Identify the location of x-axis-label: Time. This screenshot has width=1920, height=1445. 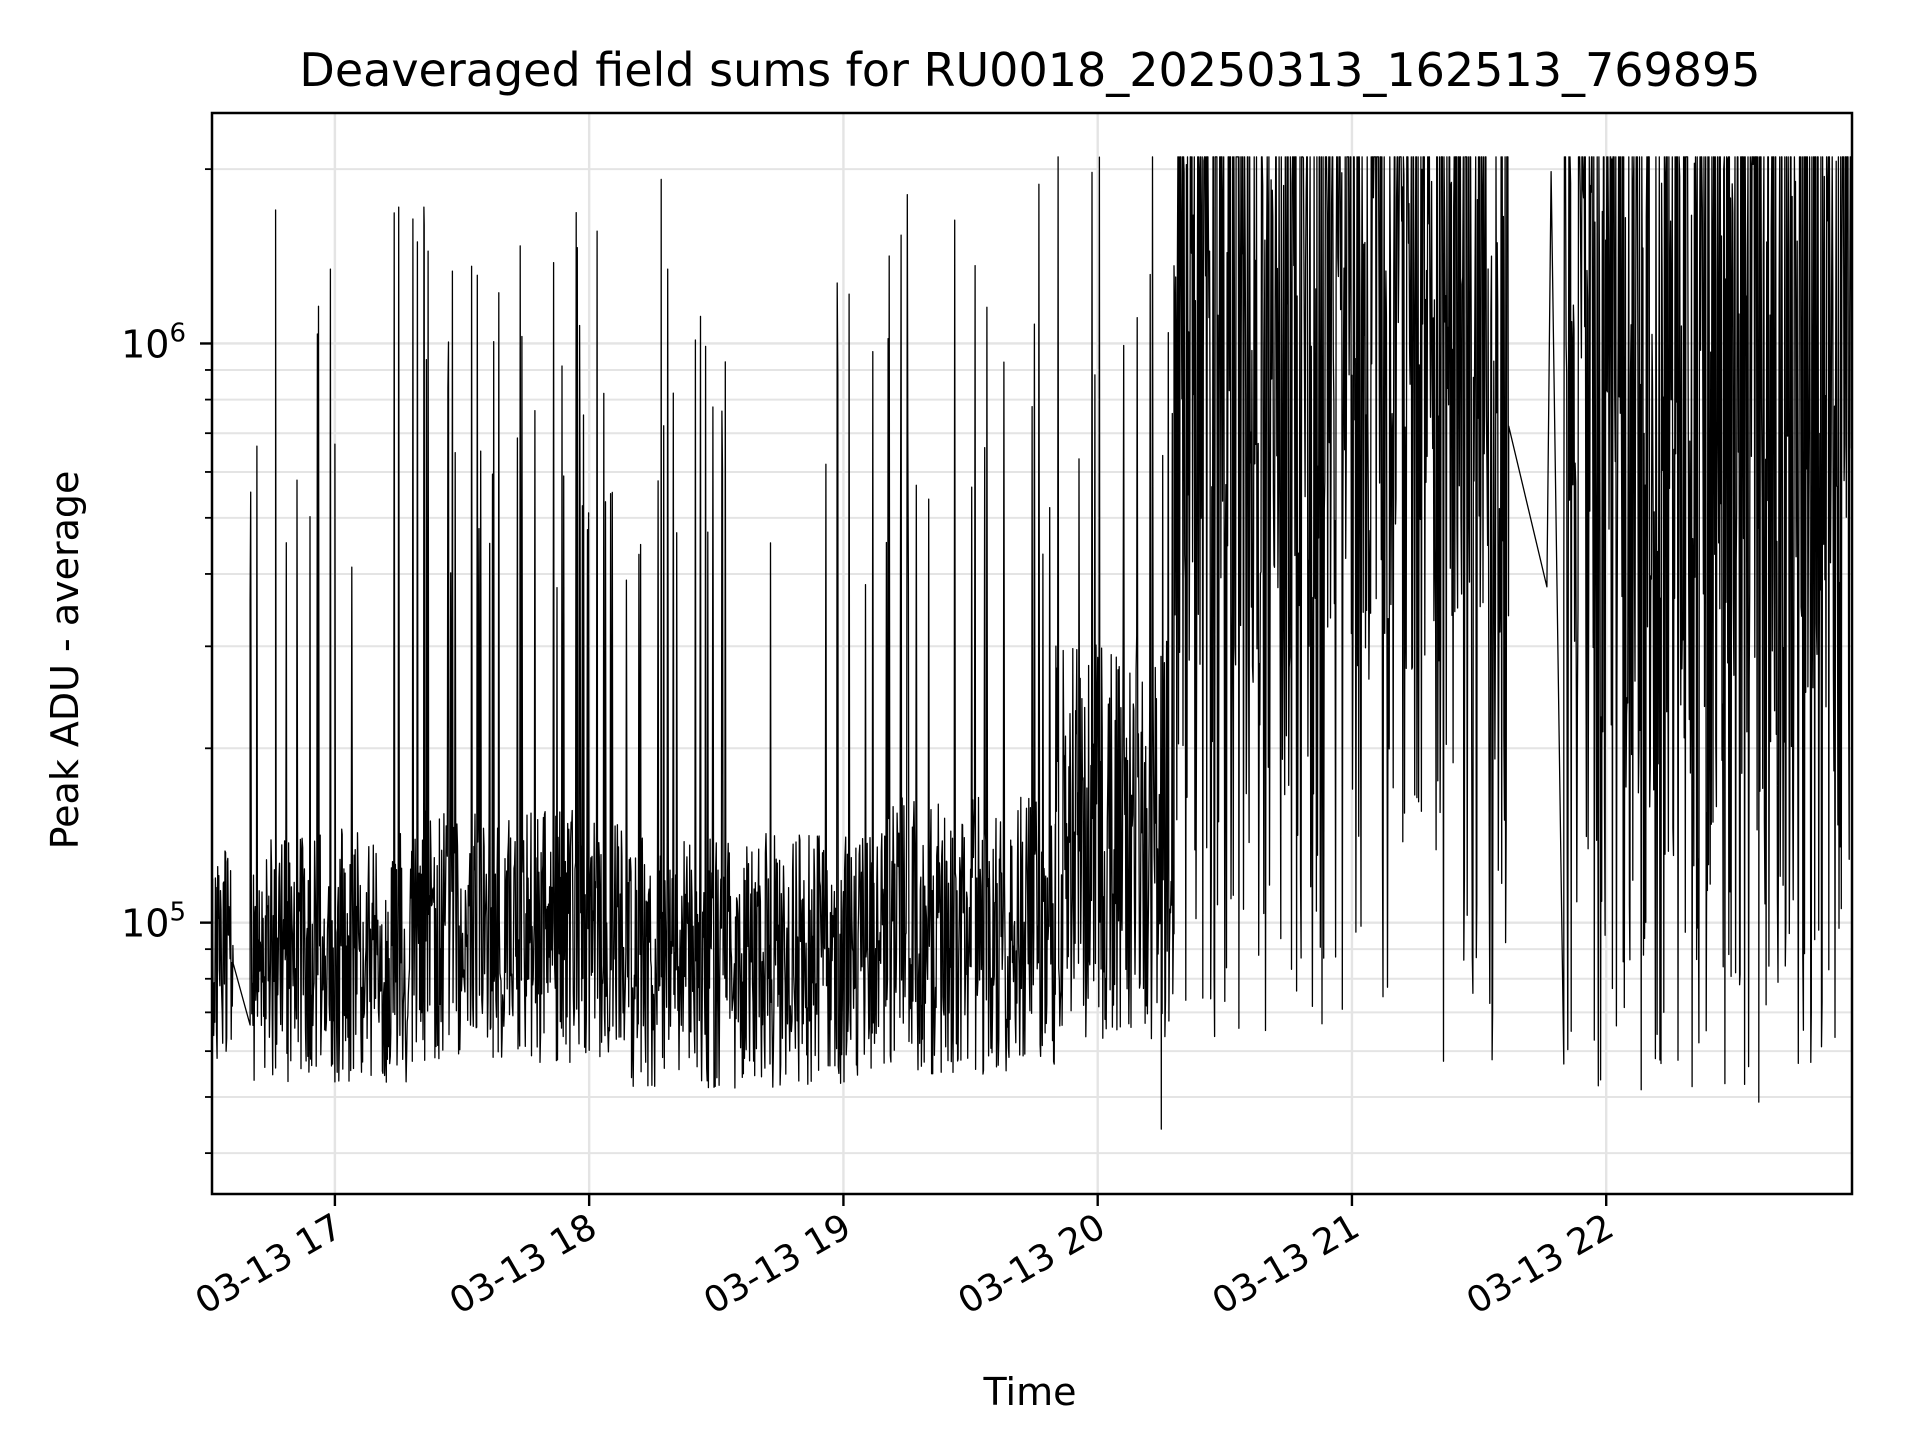
(1030, 1392).